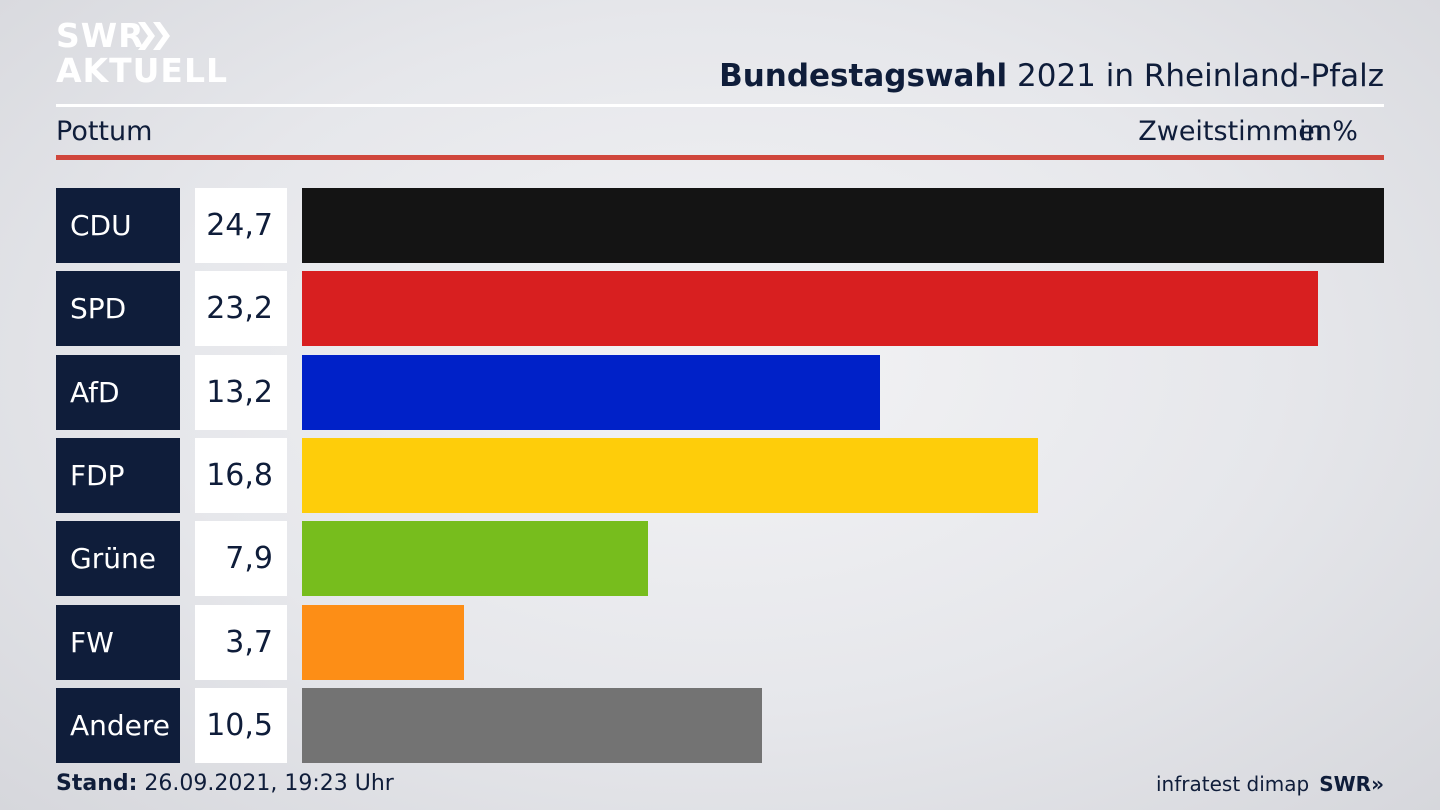 The image size is (1440, 810). Describe the element at coordinates (97, 783) in the screenshot. I see `stand-label: Stand:` at that location.